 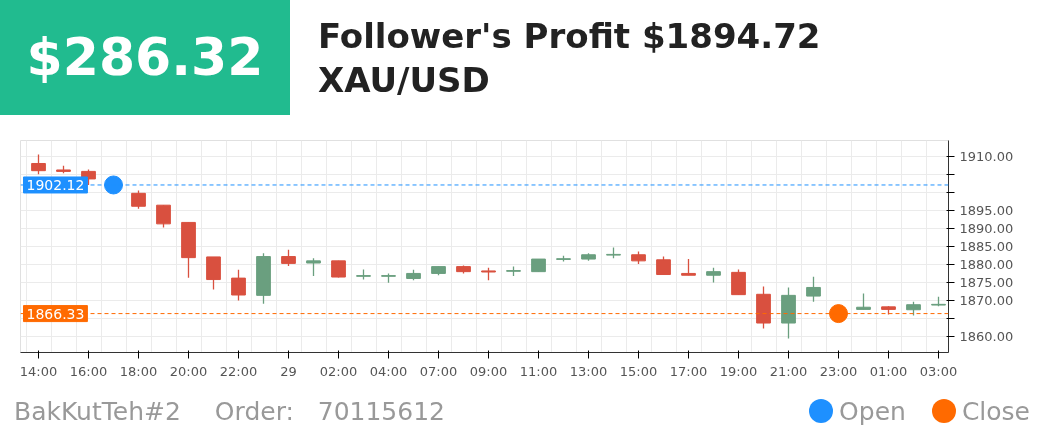 I want to click on x-tick-label: 04:00, so click(x=388, y=371).